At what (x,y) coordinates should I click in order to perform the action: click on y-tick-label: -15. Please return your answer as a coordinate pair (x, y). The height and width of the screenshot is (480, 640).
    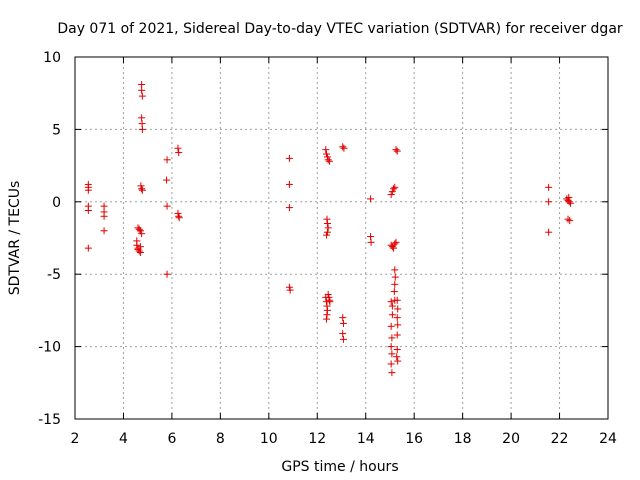
    Looking at the image, I should click on (49, 420).